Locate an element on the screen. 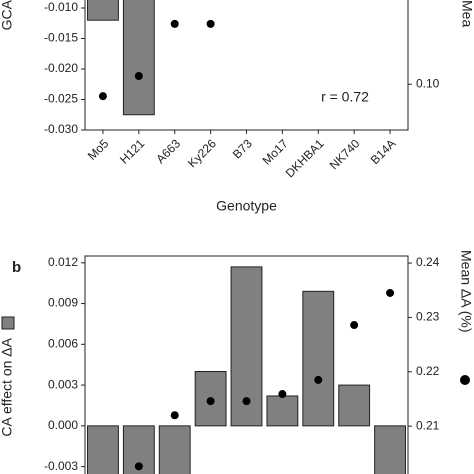 This screenshot has height=474, width=474. x-tick-label: A663 is located at coordinates (168, 151).